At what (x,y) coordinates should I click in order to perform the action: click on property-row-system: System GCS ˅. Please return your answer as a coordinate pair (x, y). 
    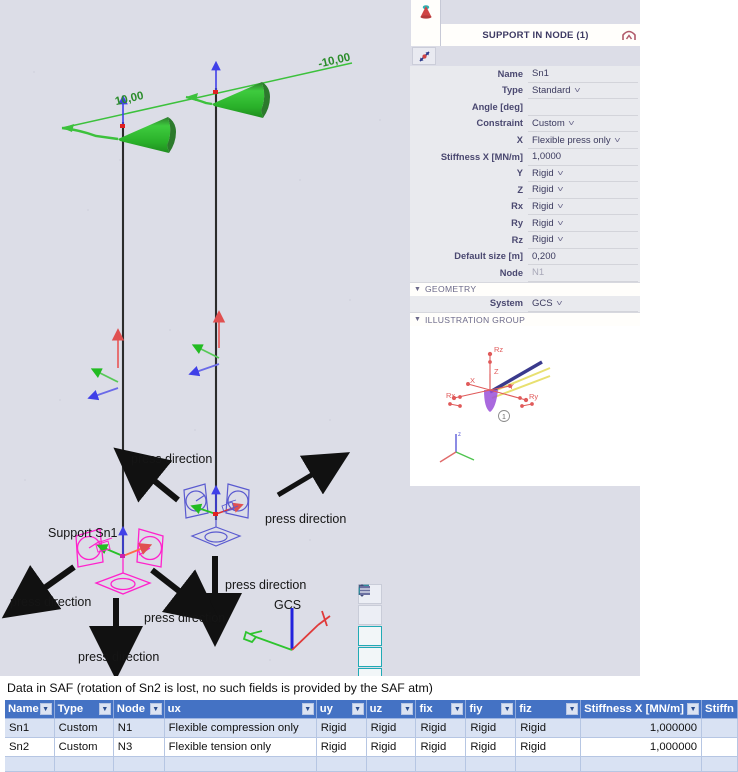
    Looking at the image, I should click on (525, 304).